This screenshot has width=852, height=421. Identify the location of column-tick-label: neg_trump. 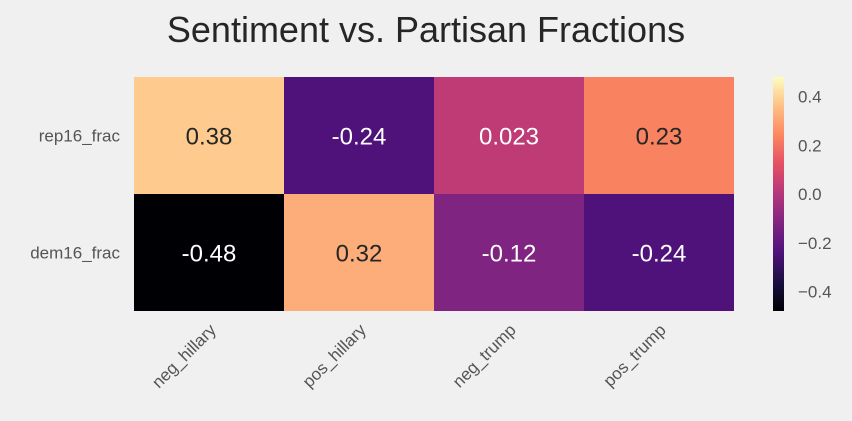
(484, 355).